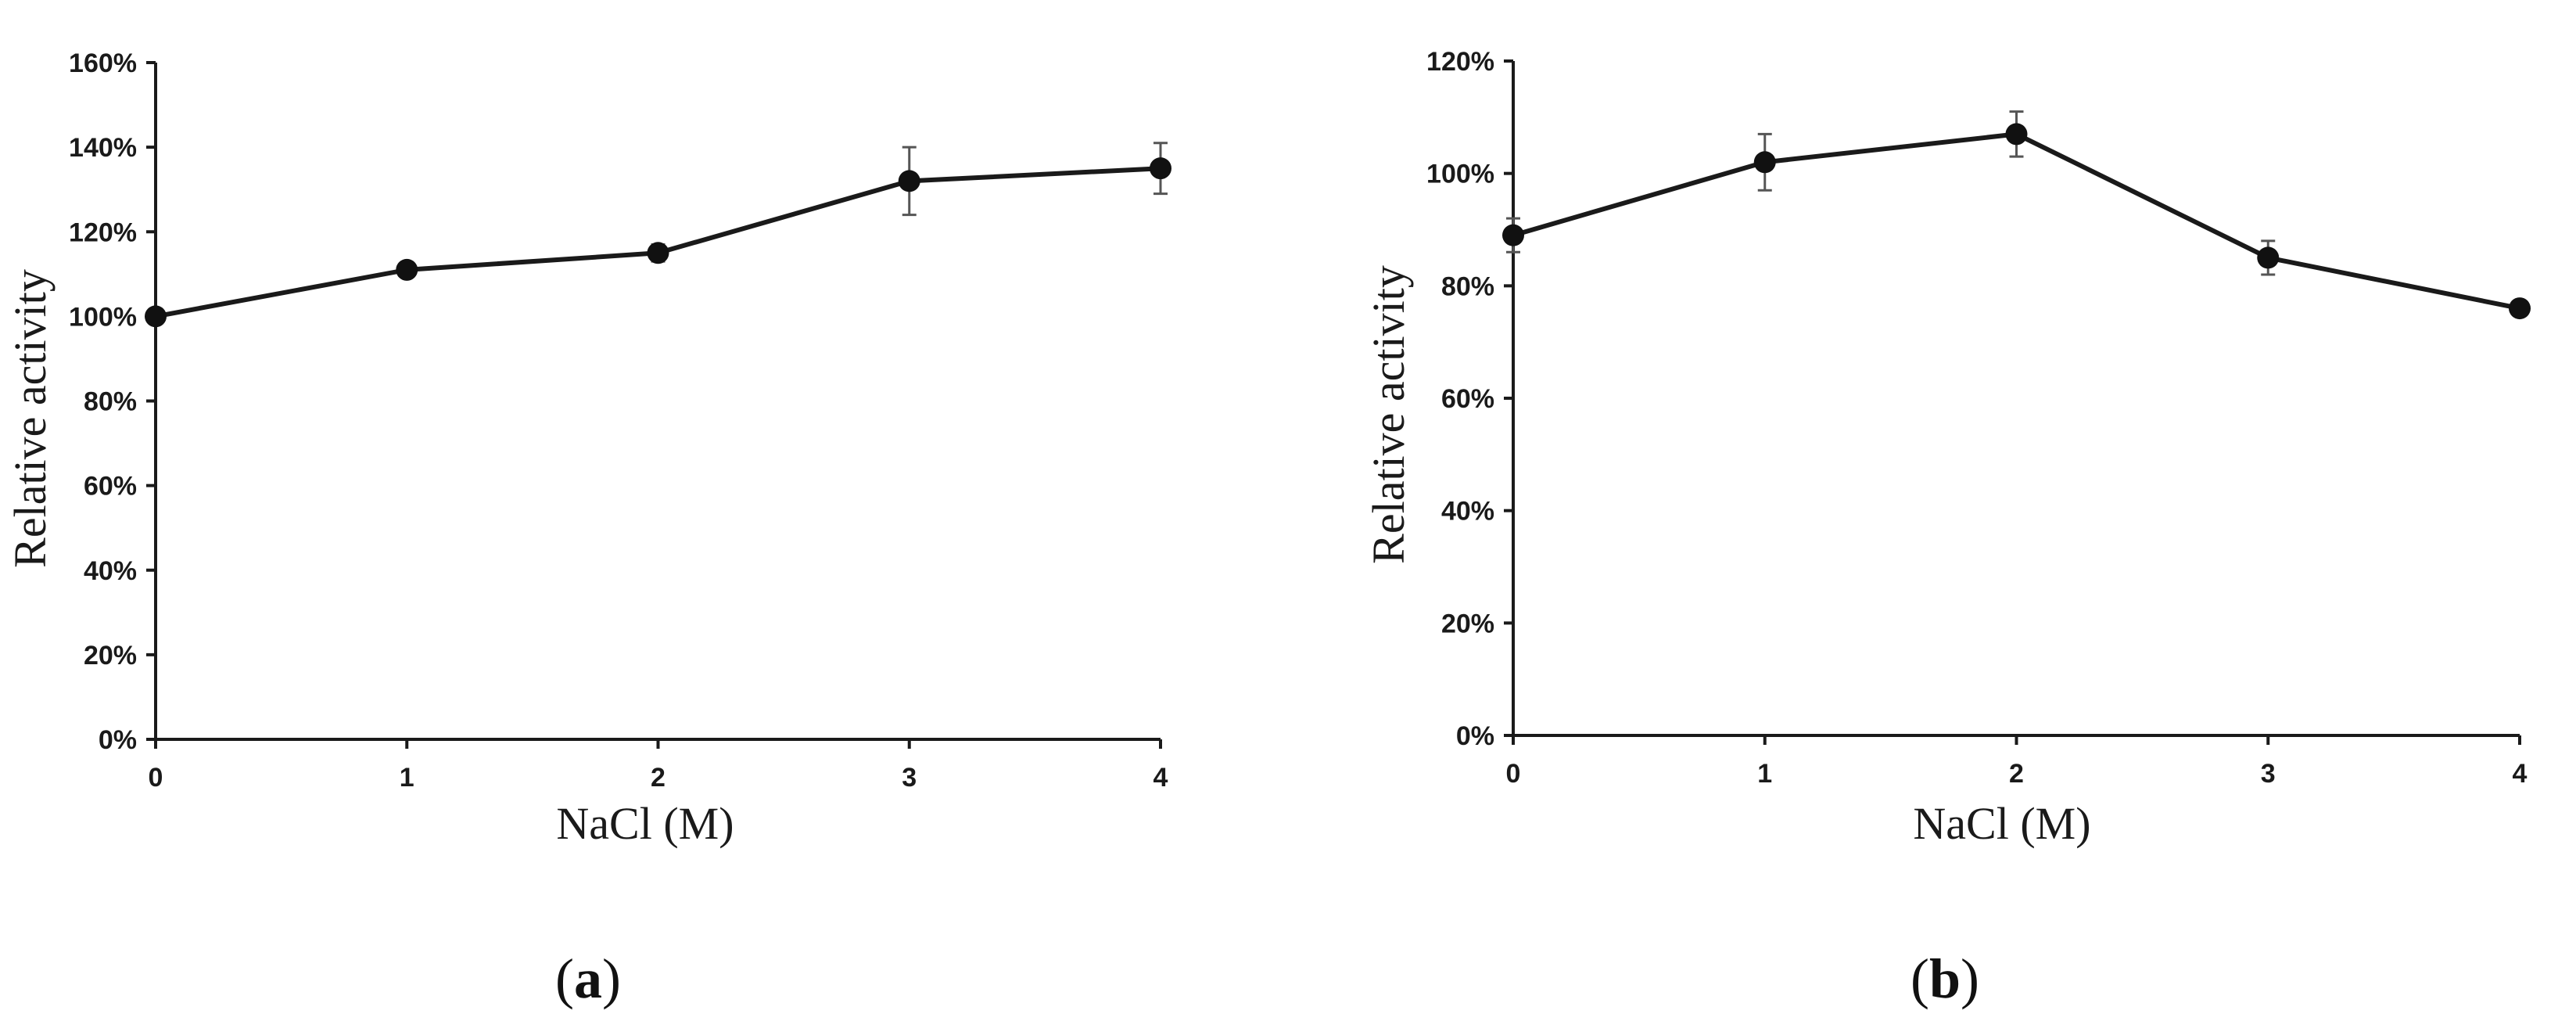 The image size is (2576, 1021). I want to click on y-tick-label: 160%, so click(103, 63).